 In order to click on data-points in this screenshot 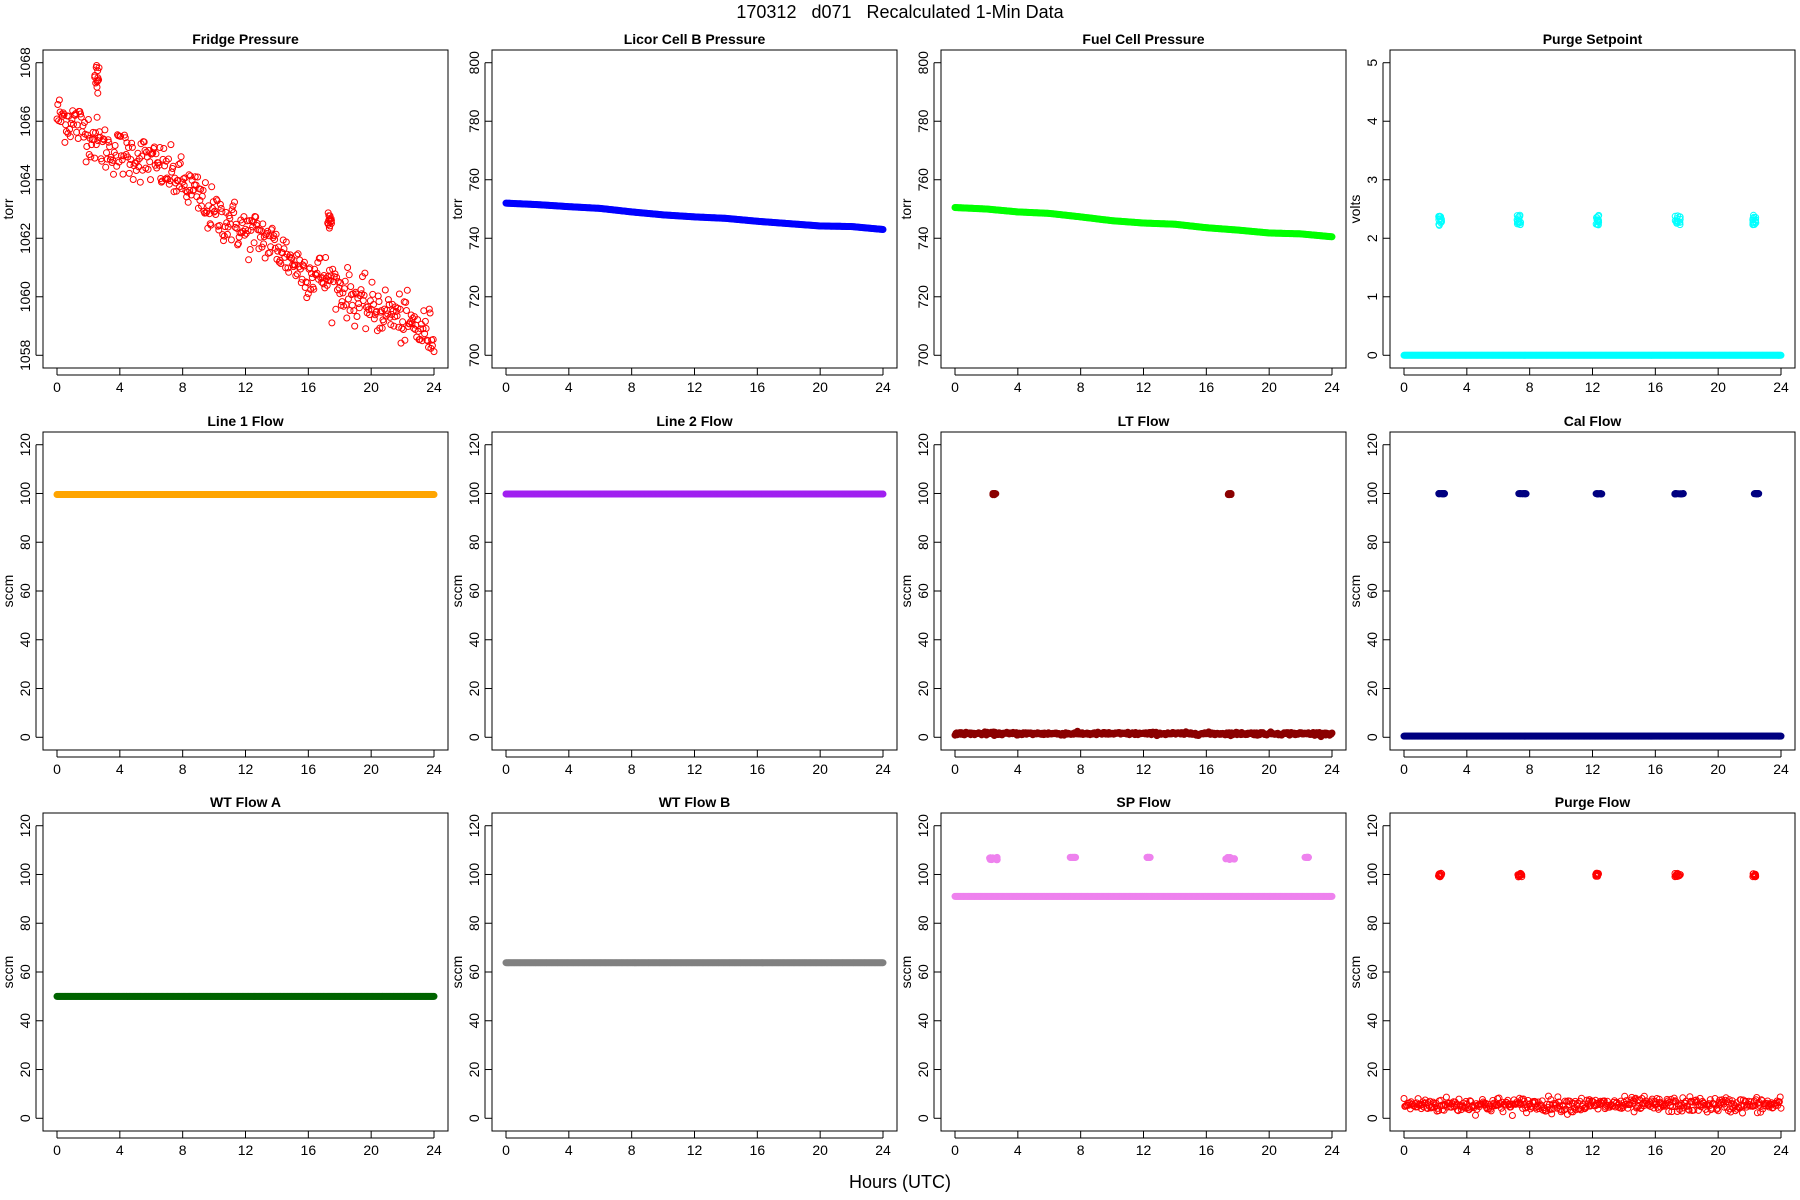, I will do `click(245, 209)`.